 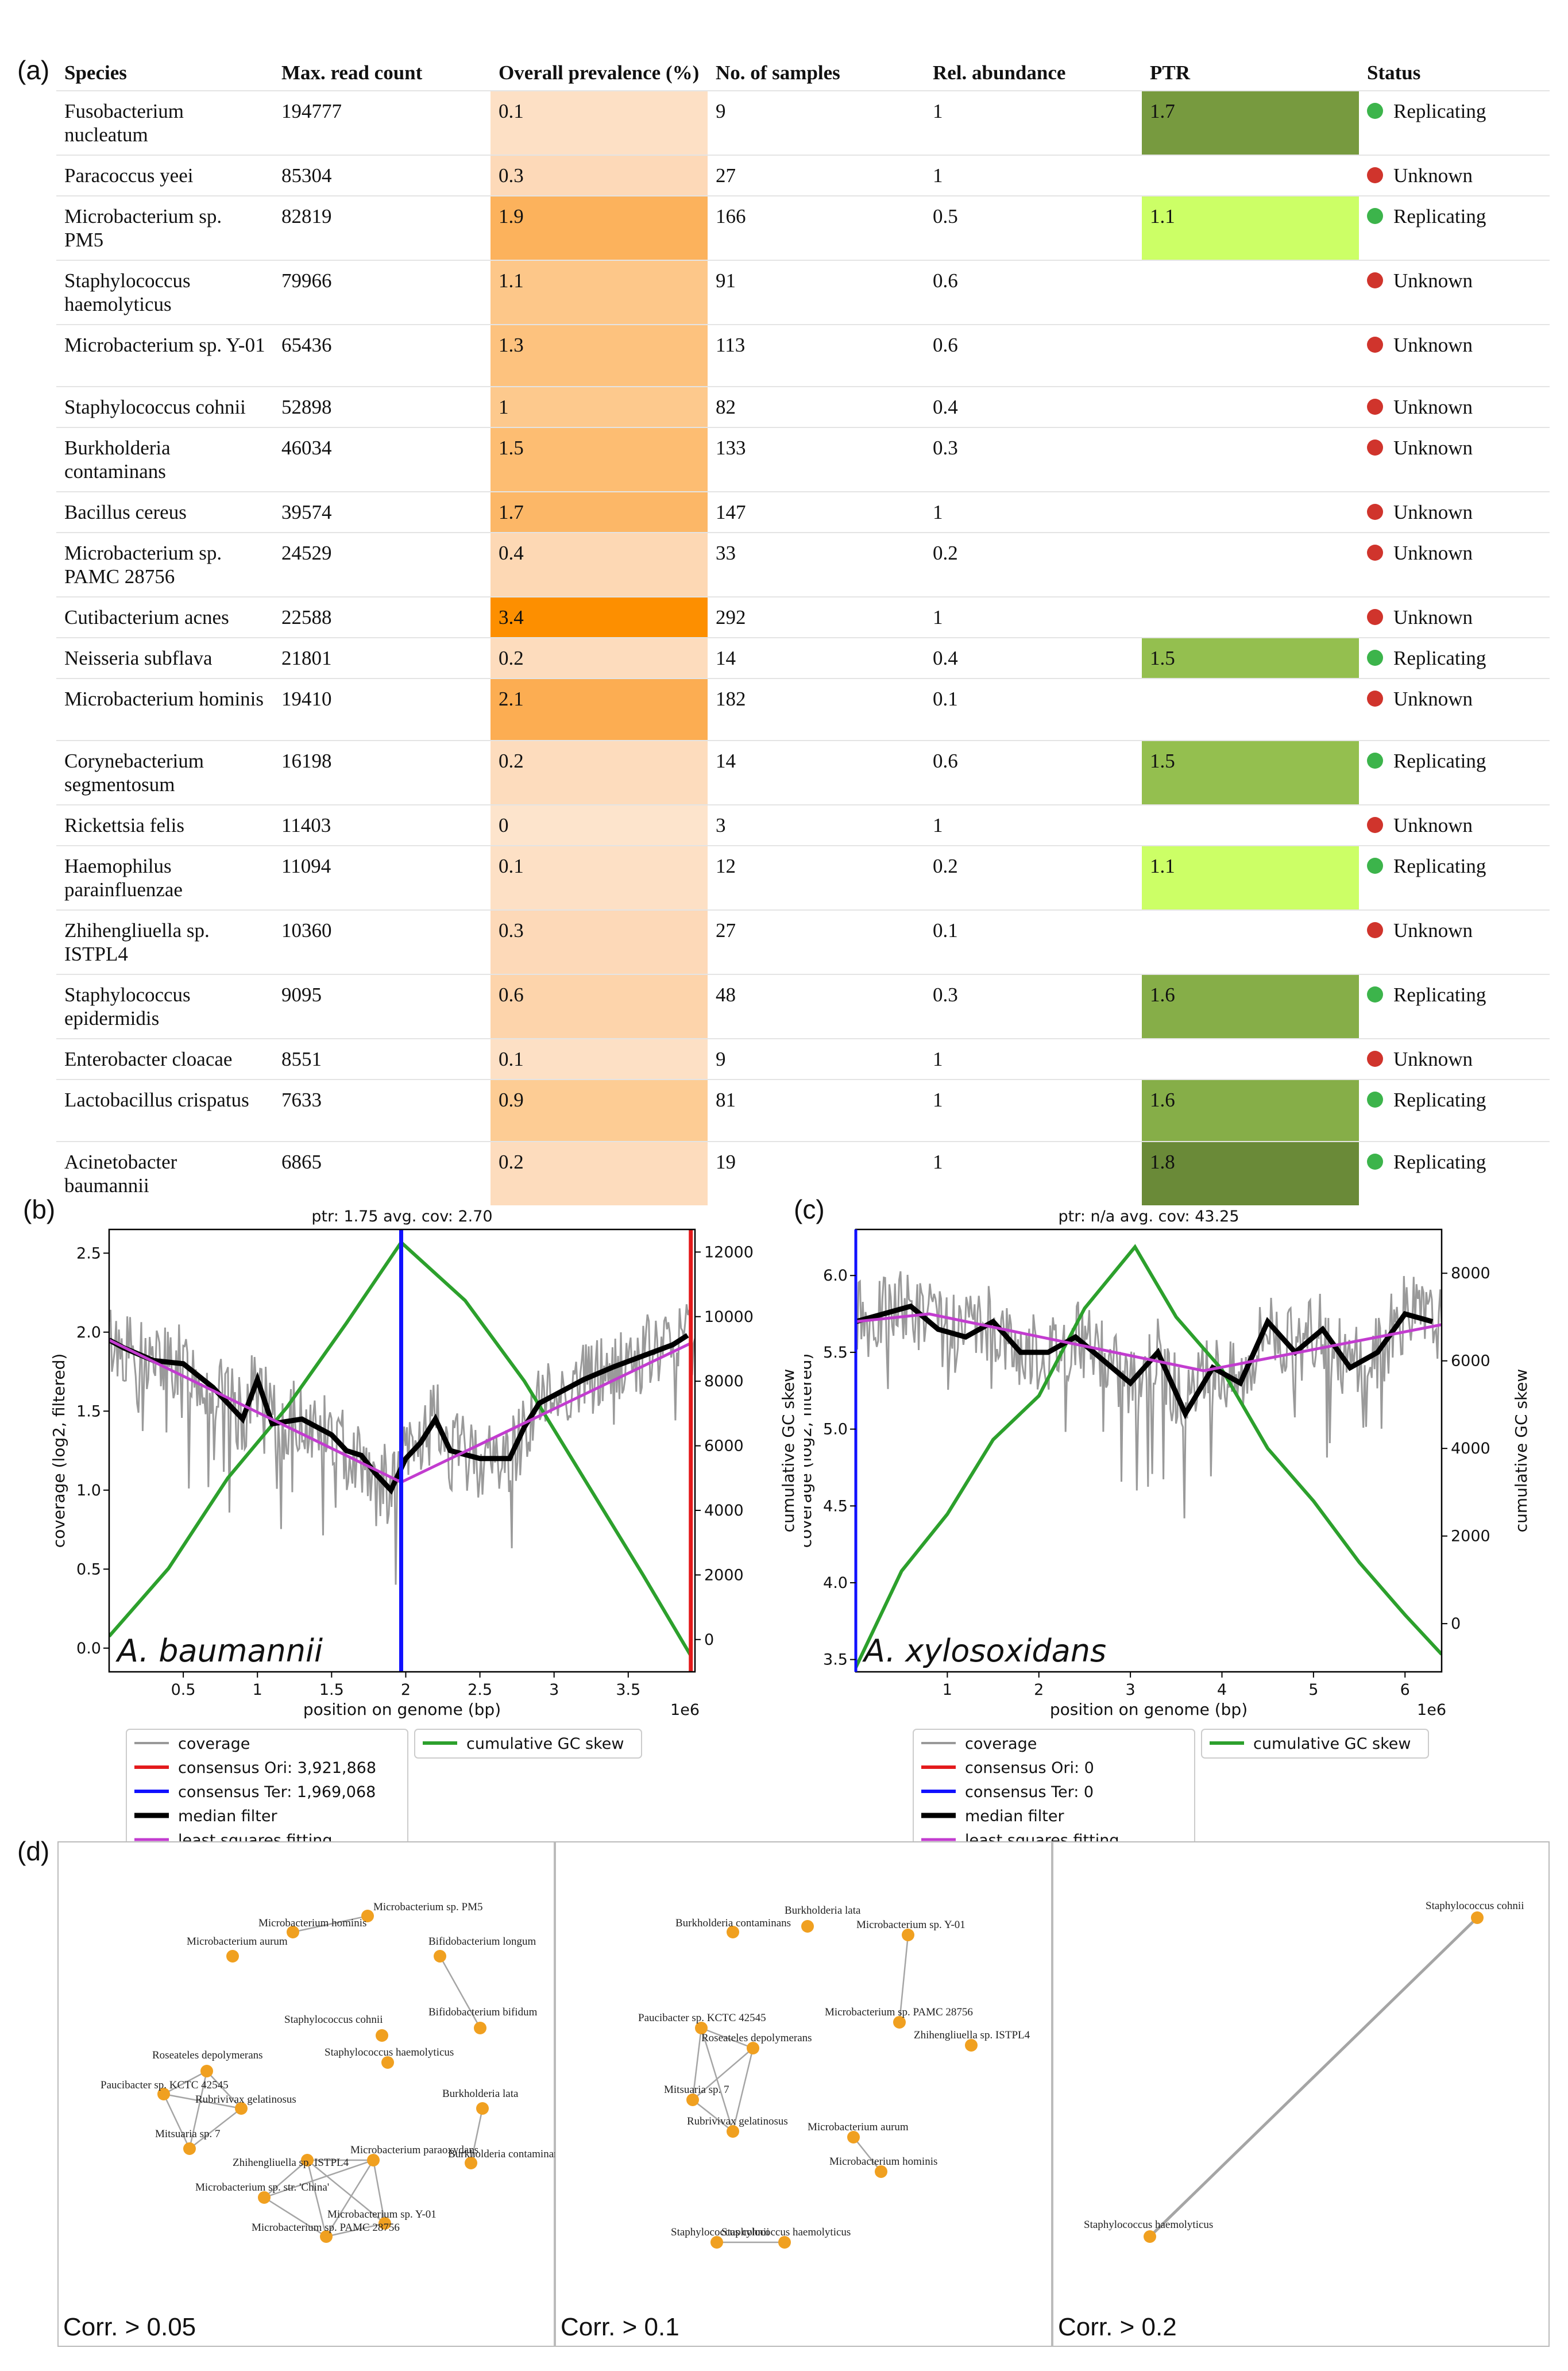 What do you see at coordinates (756, 2038) in the screenshot?
I see `network-node-label: Roseateles depolymerans` at bounding box center [756, 2038].